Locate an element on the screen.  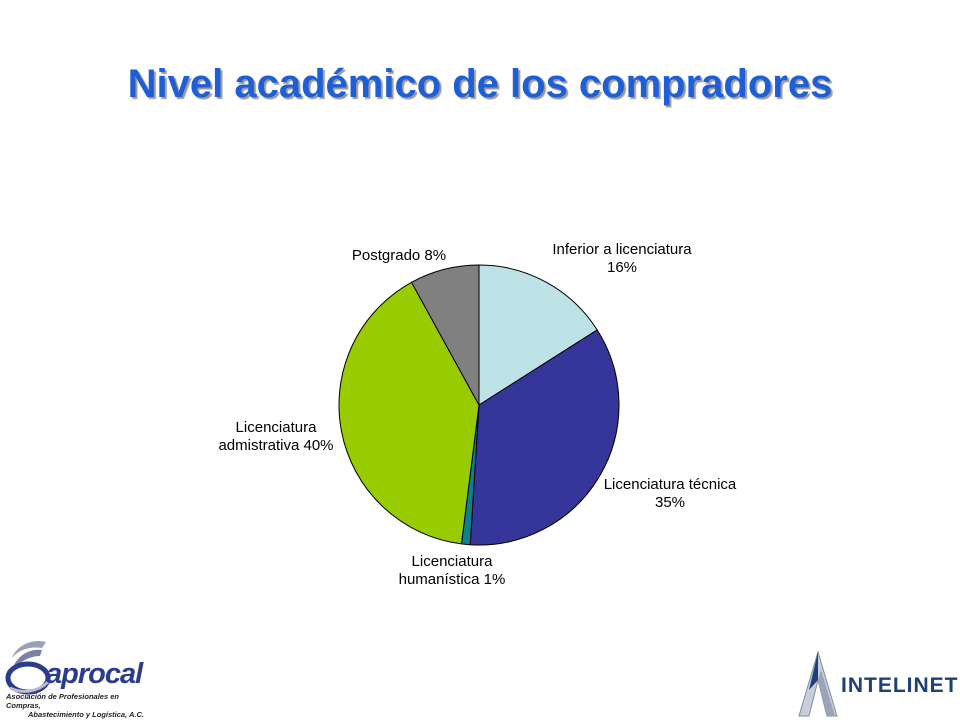
slice-label: Postgrado 8% is located at coordinates (399, 255).